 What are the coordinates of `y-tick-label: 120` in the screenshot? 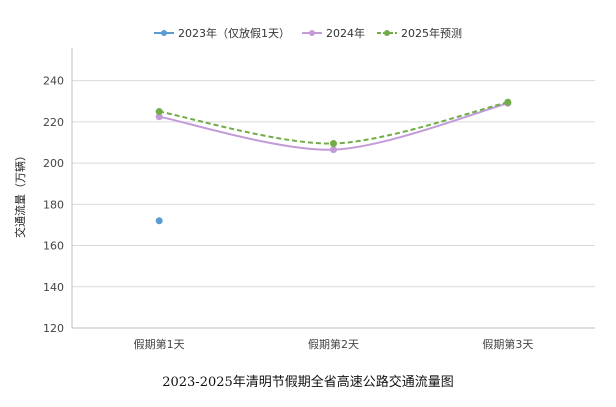 It's located at (53, 328).